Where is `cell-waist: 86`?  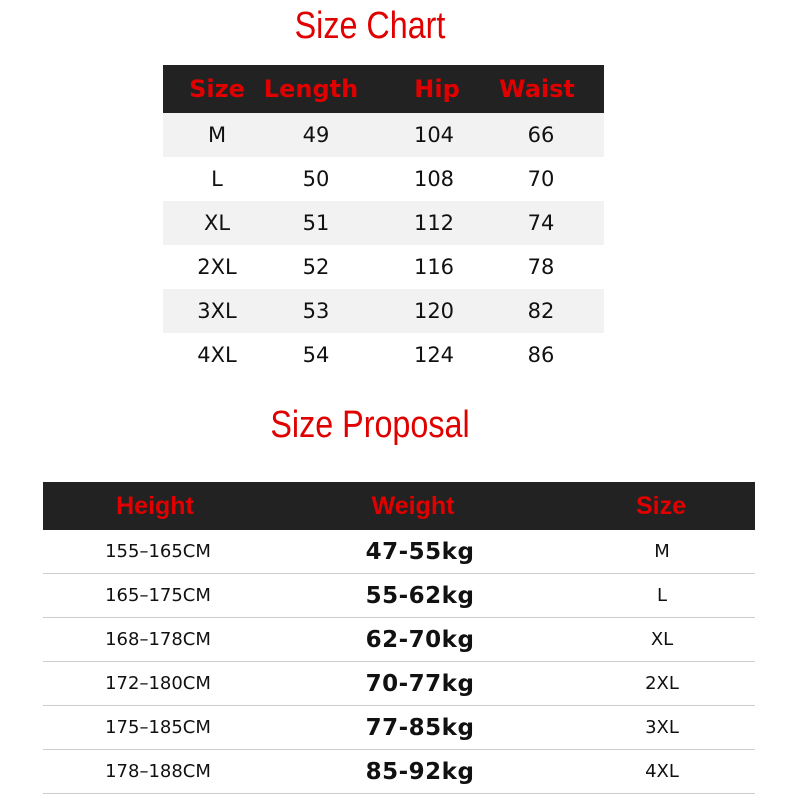 cell-waist: 86 is located at coordinates (541, 355).